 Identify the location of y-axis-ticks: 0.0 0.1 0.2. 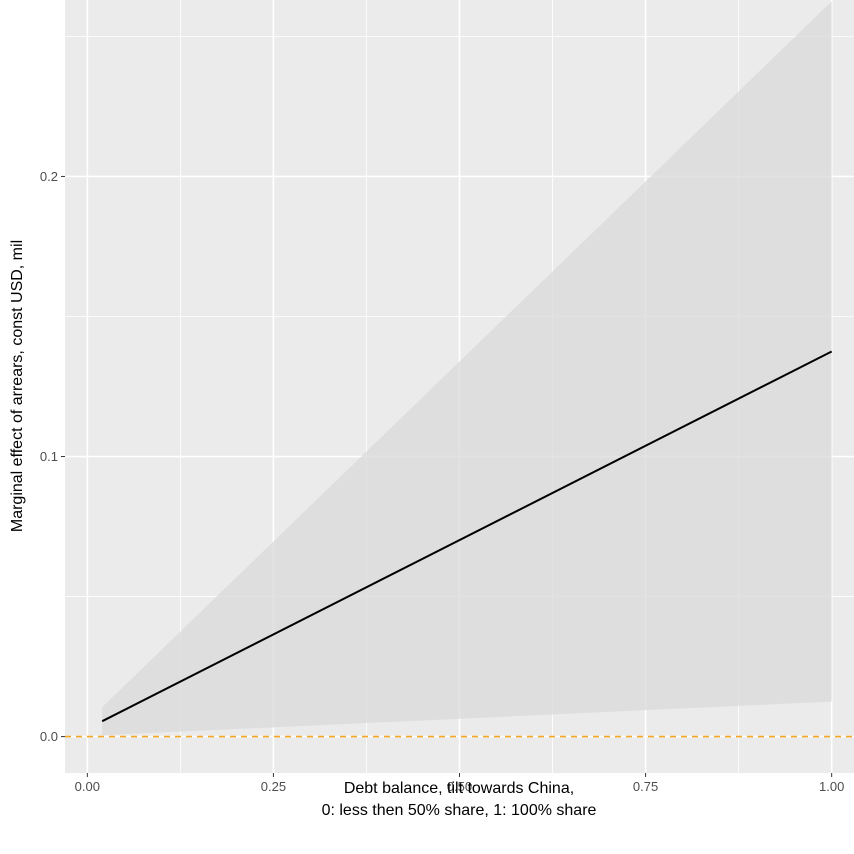
(52, 456).